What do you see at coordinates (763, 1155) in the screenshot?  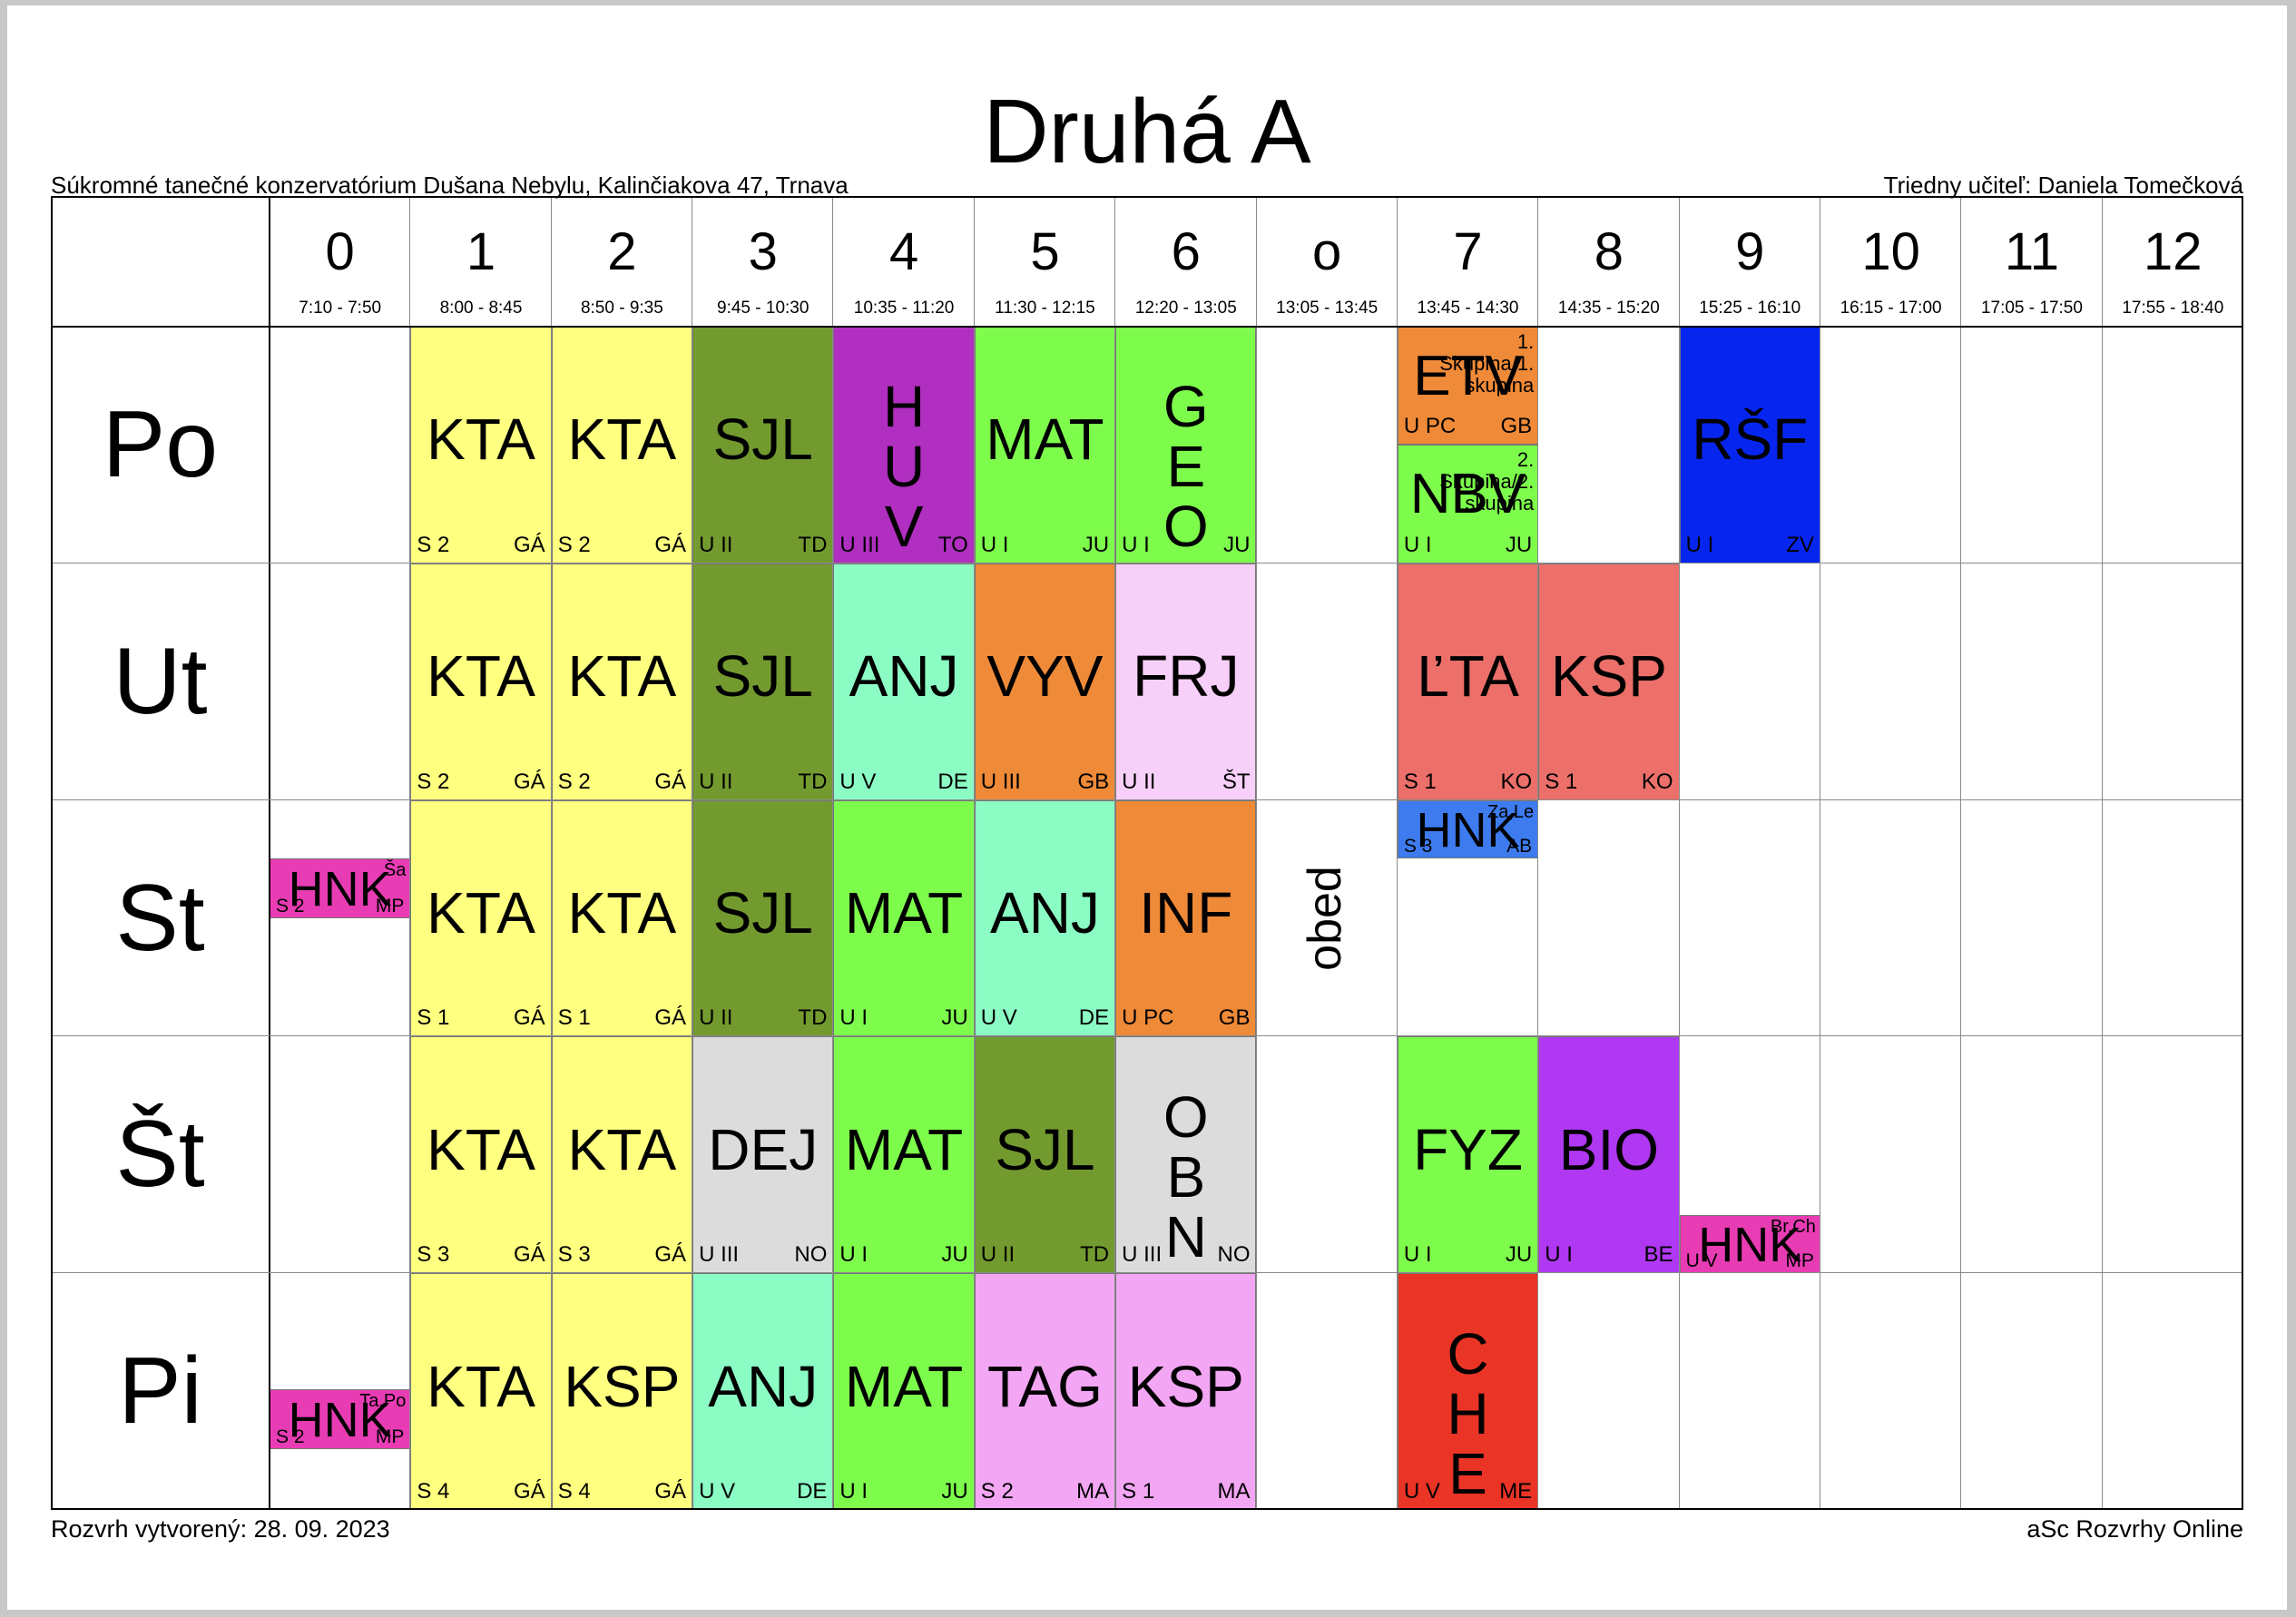 I see `lesson-cell: DEJ U III NO` at bounding box center [763, 1155].